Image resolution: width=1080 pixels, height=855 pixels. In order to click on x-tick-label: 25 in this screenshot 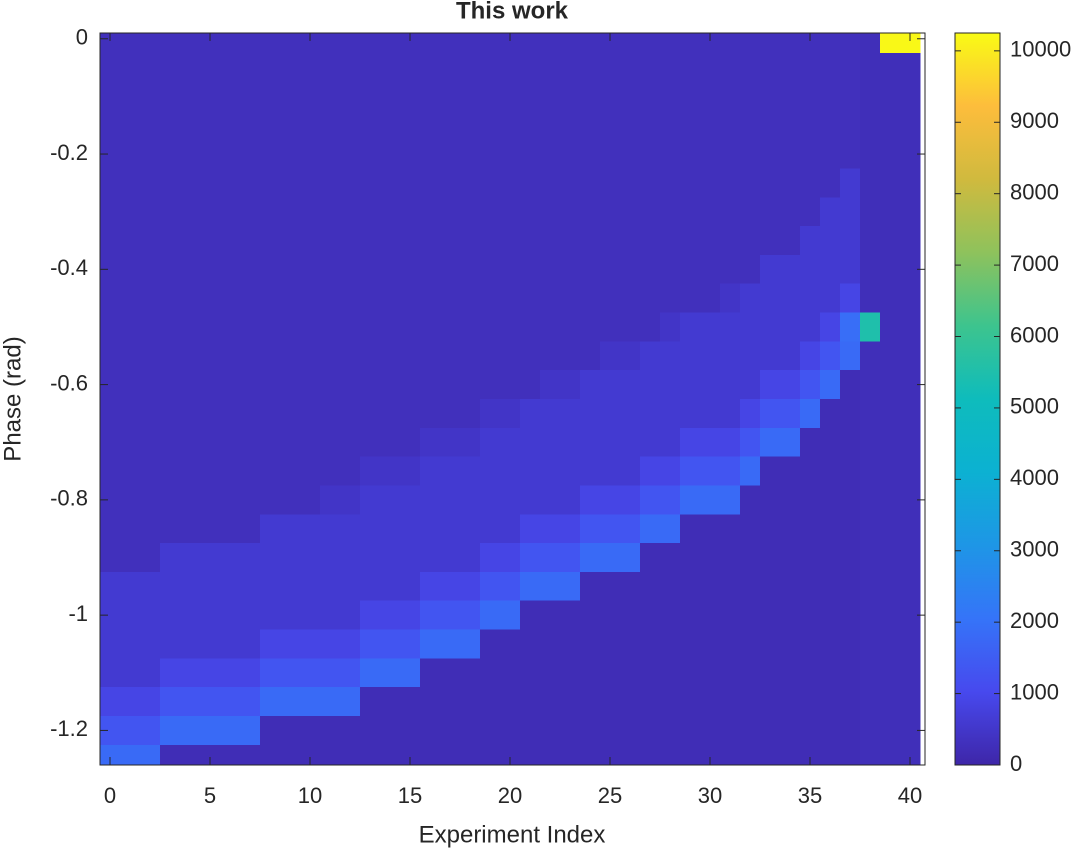, I will do `click(610, 795)`.